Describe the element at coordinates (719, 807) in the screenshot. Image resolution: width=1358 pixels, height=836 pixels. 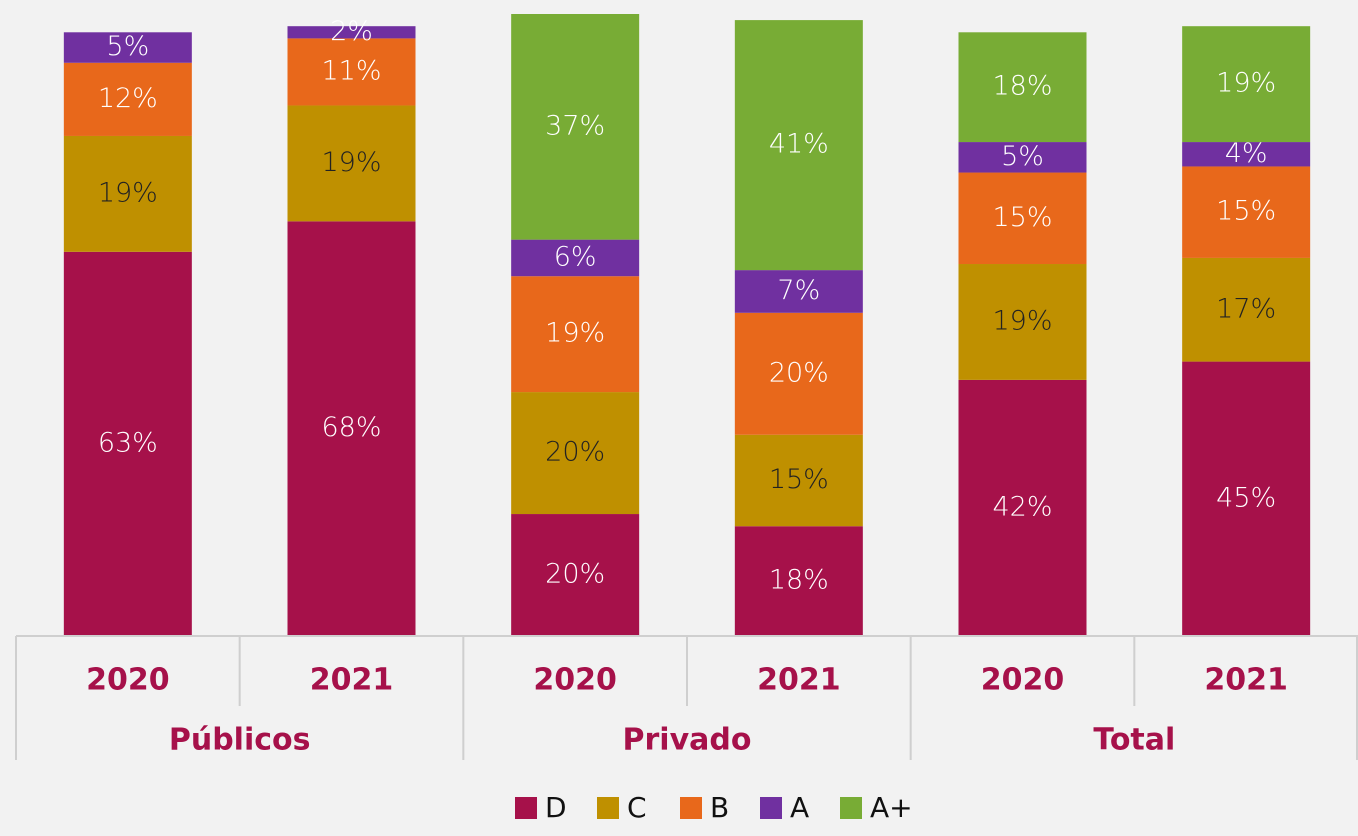
I see `legend-label: B` at that location.